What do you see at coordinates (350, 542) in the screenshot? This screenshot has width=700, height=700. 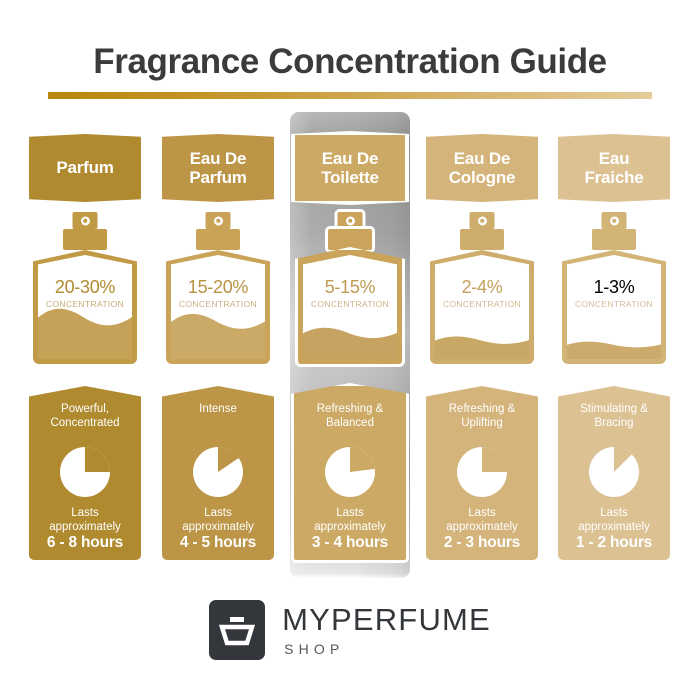 I see `longevity-hours: 3 - 4 hours` at bounding box center [350, 542].